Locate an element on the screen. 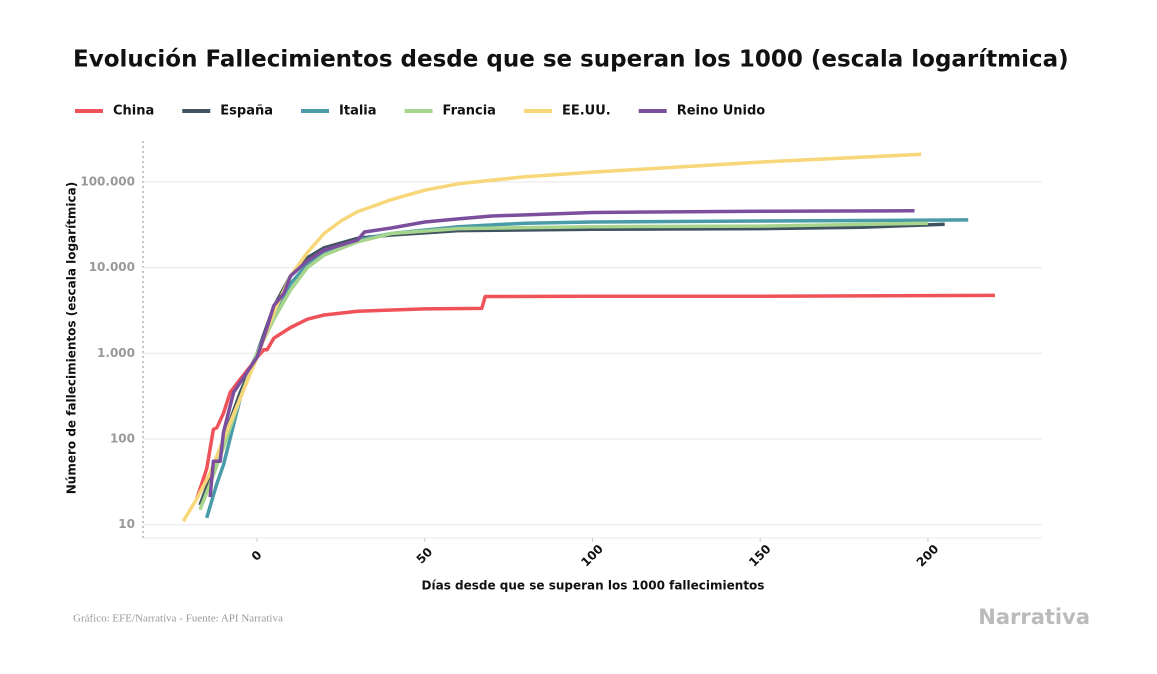 Image resolution: width=1157 pixels, height=674 pixels. y-tick-label: 10.000 is located at coordinates (112, 267).